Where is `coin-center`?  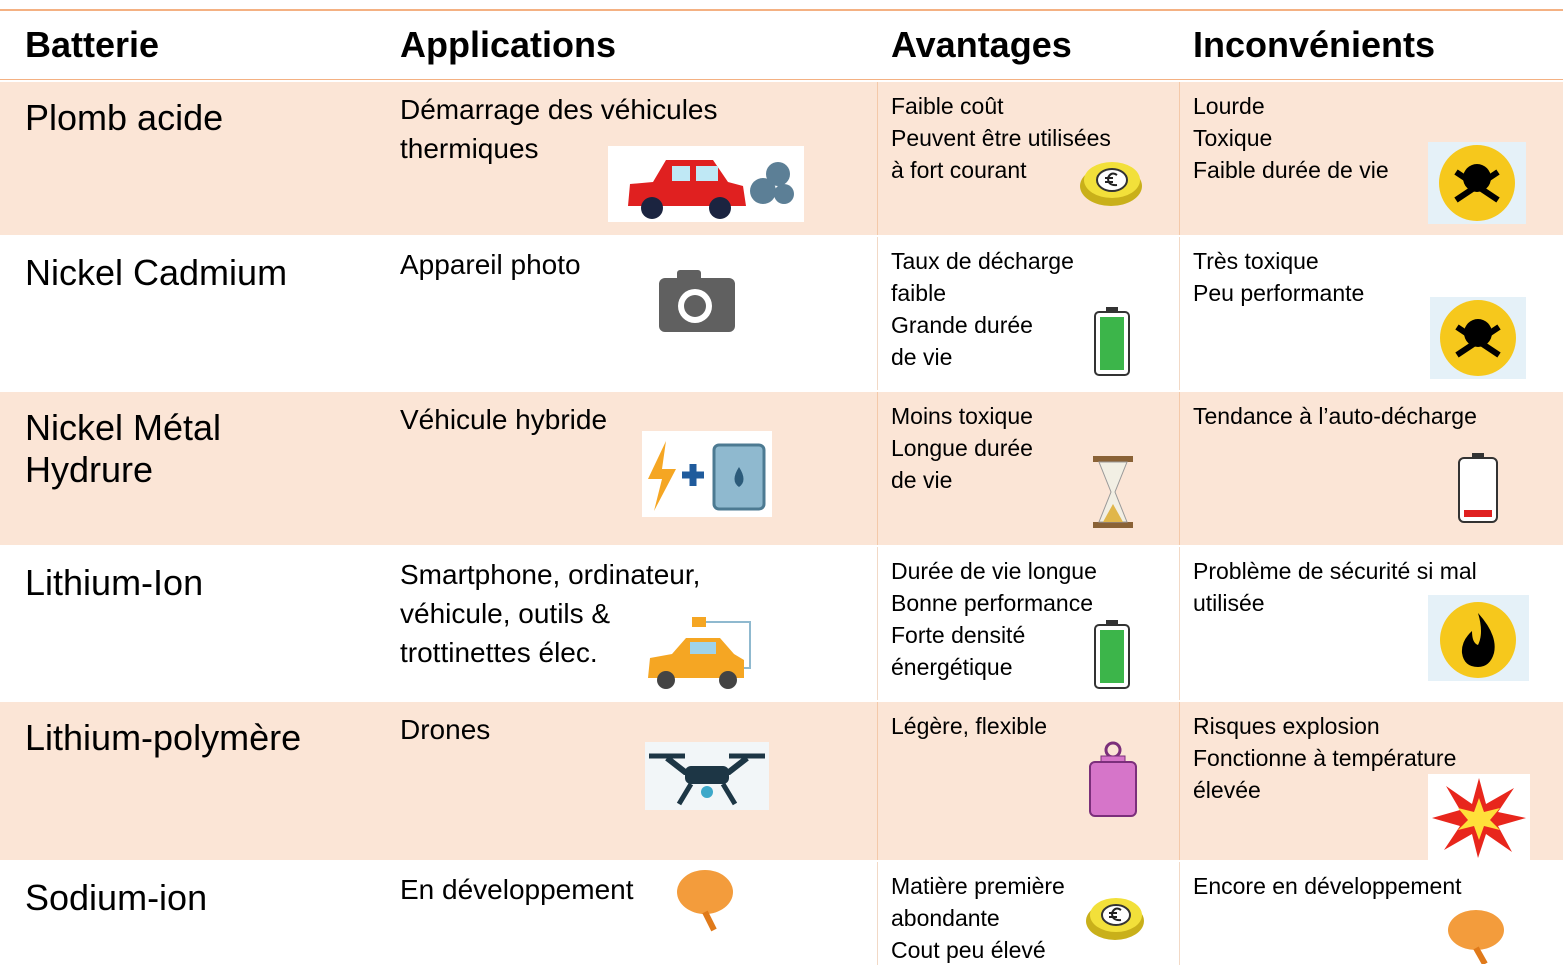
coin-center is located at coordinates (1116, 915).